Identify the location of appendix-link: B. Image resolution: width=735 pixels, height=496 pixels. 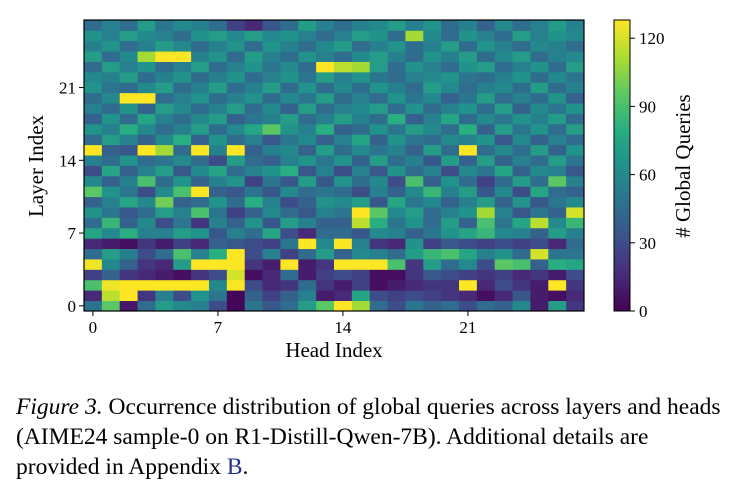
(234, 467).